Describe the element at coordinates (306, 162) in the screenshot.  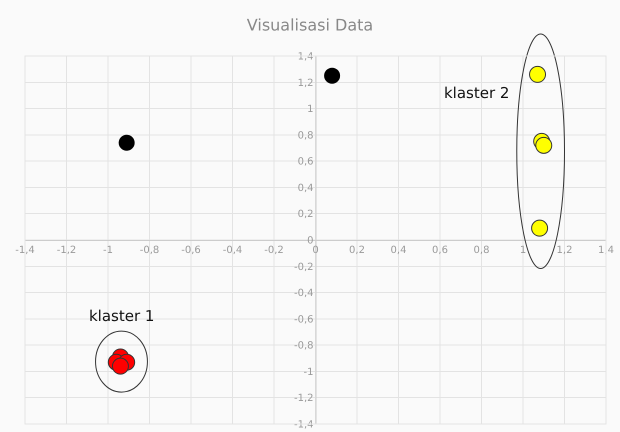
I see `y-tick-label: 0,6` at that location.